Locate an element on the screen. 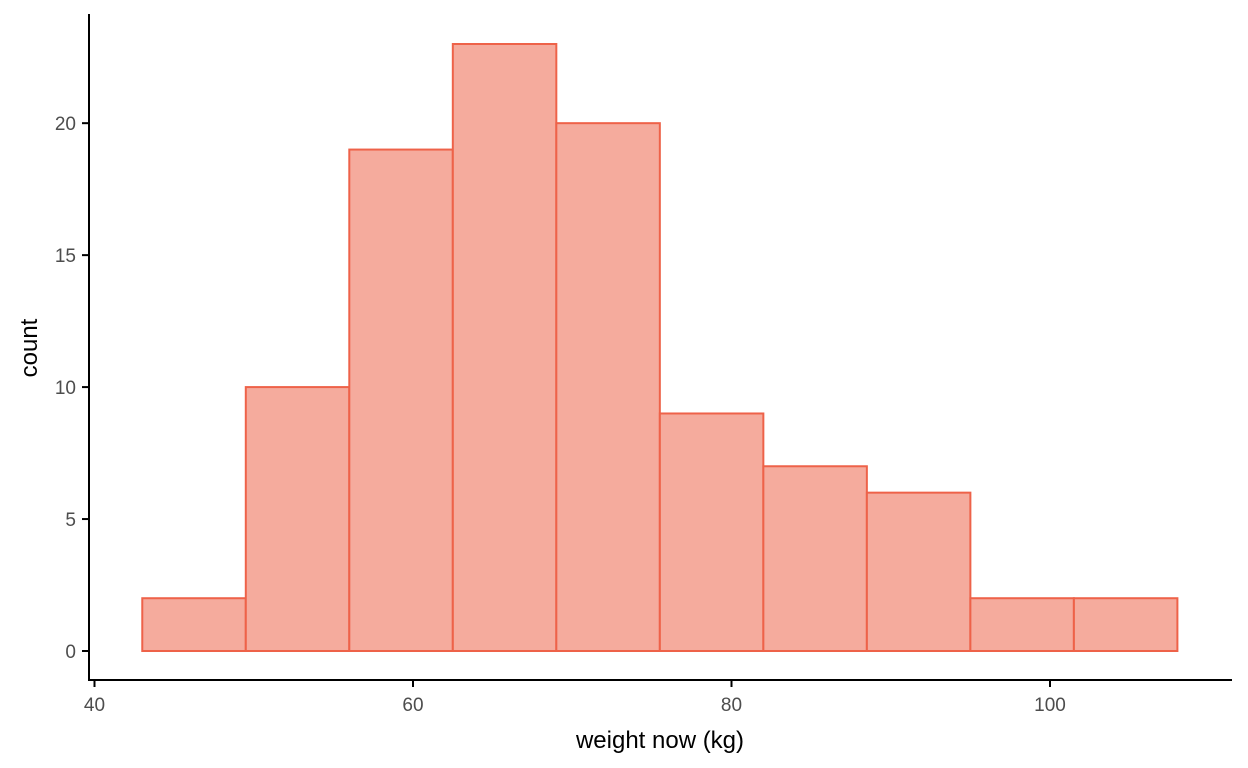  x-tick-label: 100 is located at coordinates (1050, 705).